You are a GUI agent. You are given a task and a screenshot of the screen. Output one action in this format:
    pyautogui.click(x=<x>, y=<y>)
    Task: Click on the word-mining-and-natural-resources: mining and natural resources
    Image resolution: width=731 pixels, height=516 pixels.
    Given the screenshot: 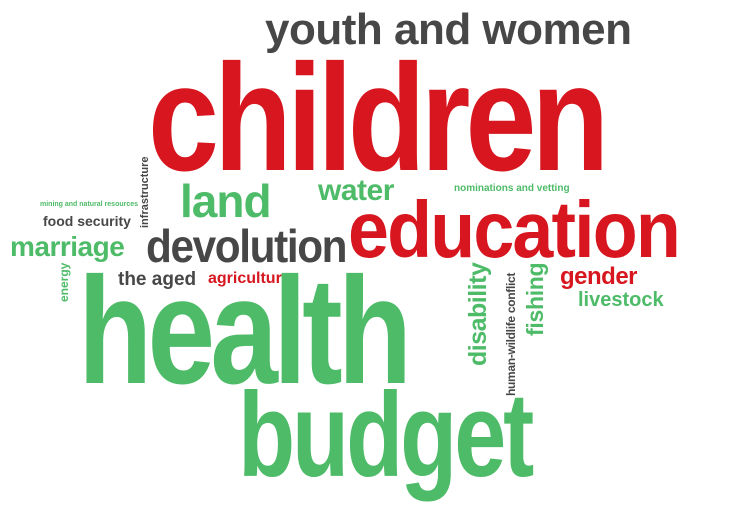 What is the action you would take?
    pyautogui.click(x=89, y=204)
    